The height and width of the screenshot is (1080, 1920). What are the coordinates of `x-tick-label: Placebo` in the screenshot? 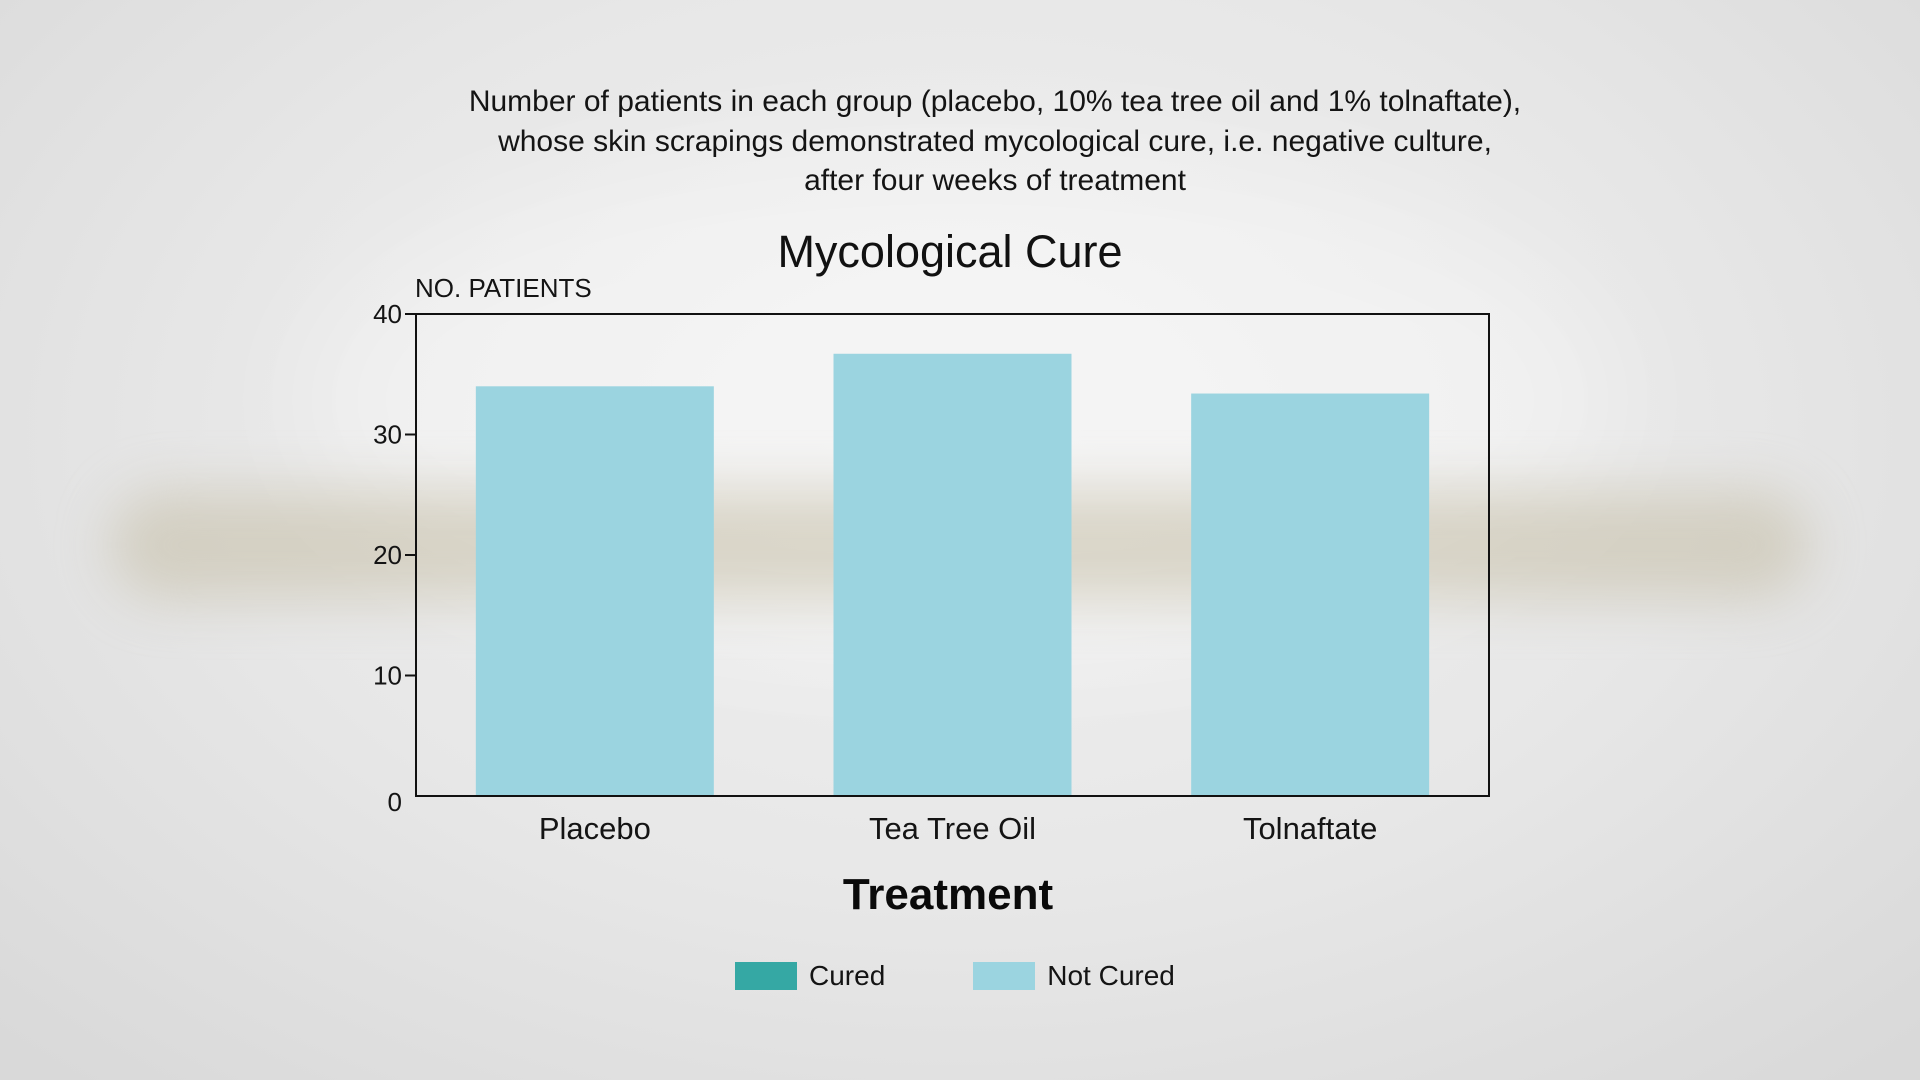 It's located at (595, 828).